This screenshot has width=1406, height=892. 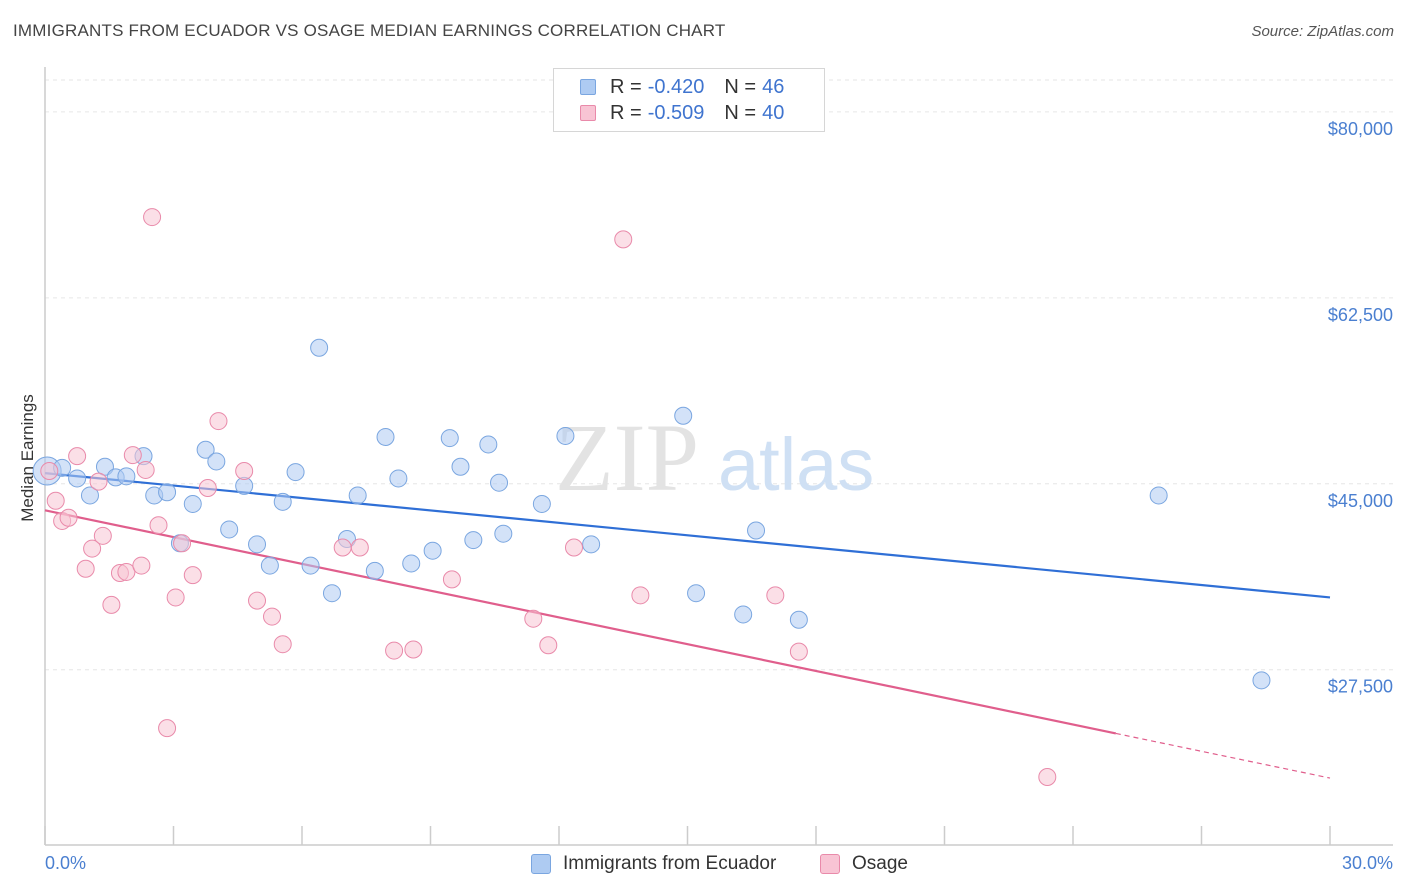 I want to click on watermark-zip: ZIP, so click(x=627, y=457).